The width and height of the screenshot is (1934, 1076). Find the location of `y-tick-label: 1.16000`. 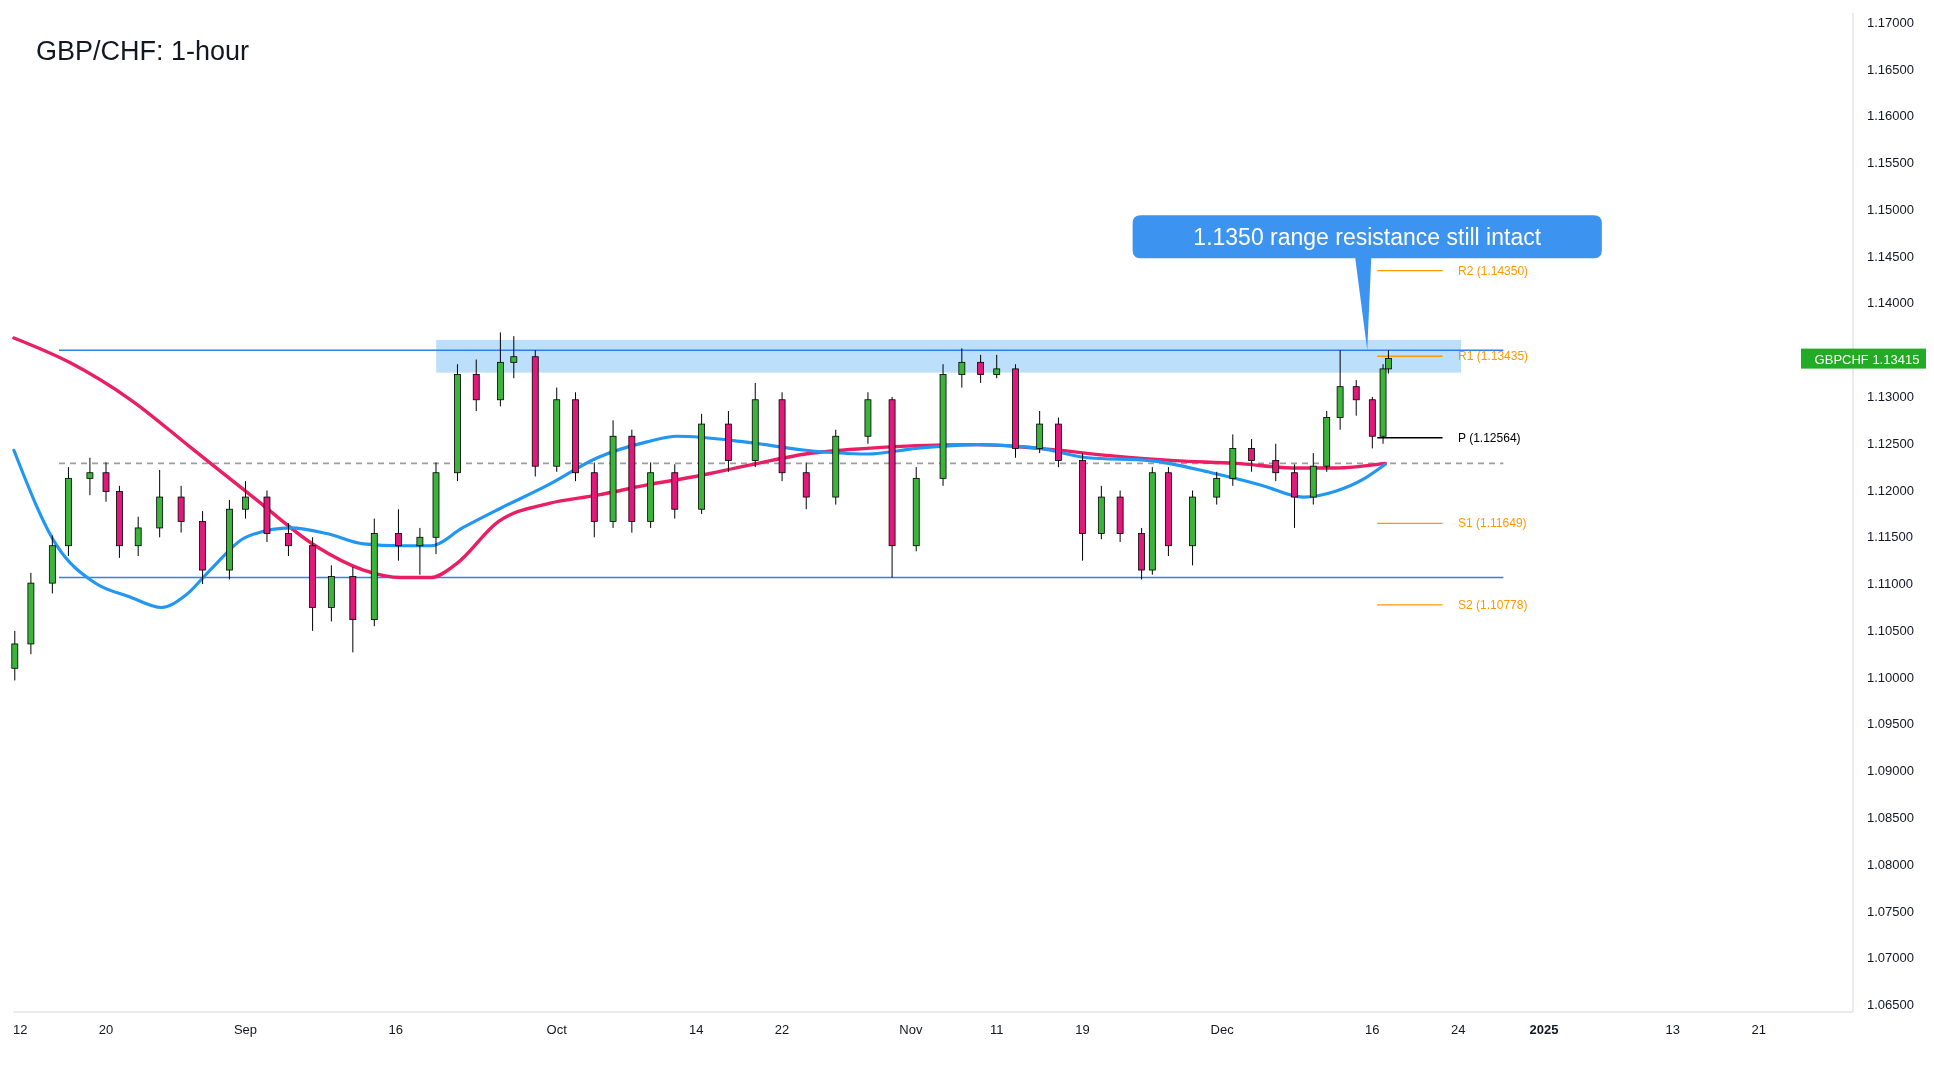

y-tick-label: 1.16000 is located at coordinates (1890, 116).